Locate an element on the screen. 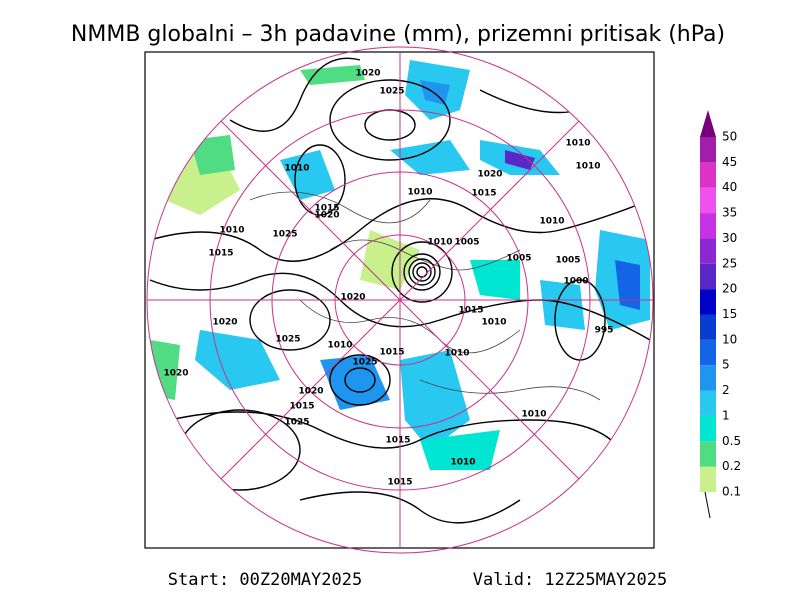 Image resolution: width=800 pixels, height=604 pixels. colorbar-label: 45 is located at coordinates (729, 162).